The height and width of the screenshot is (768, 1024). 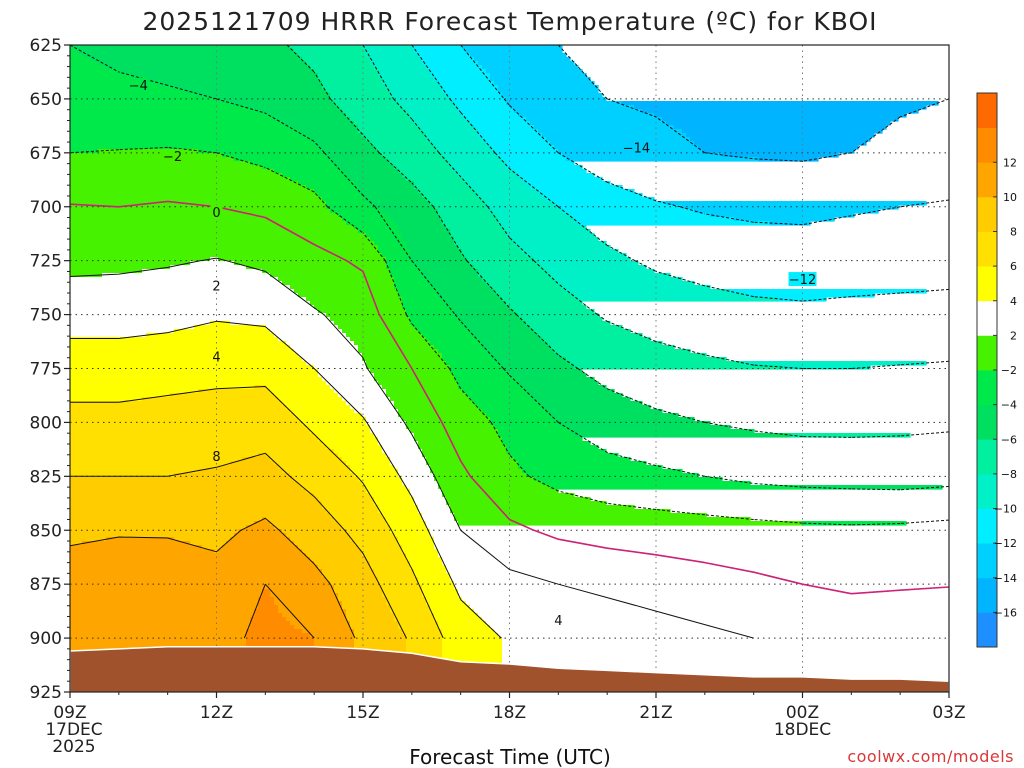 I want to click on credit-text: coolwx.com/models, so click(x=930, y=756).